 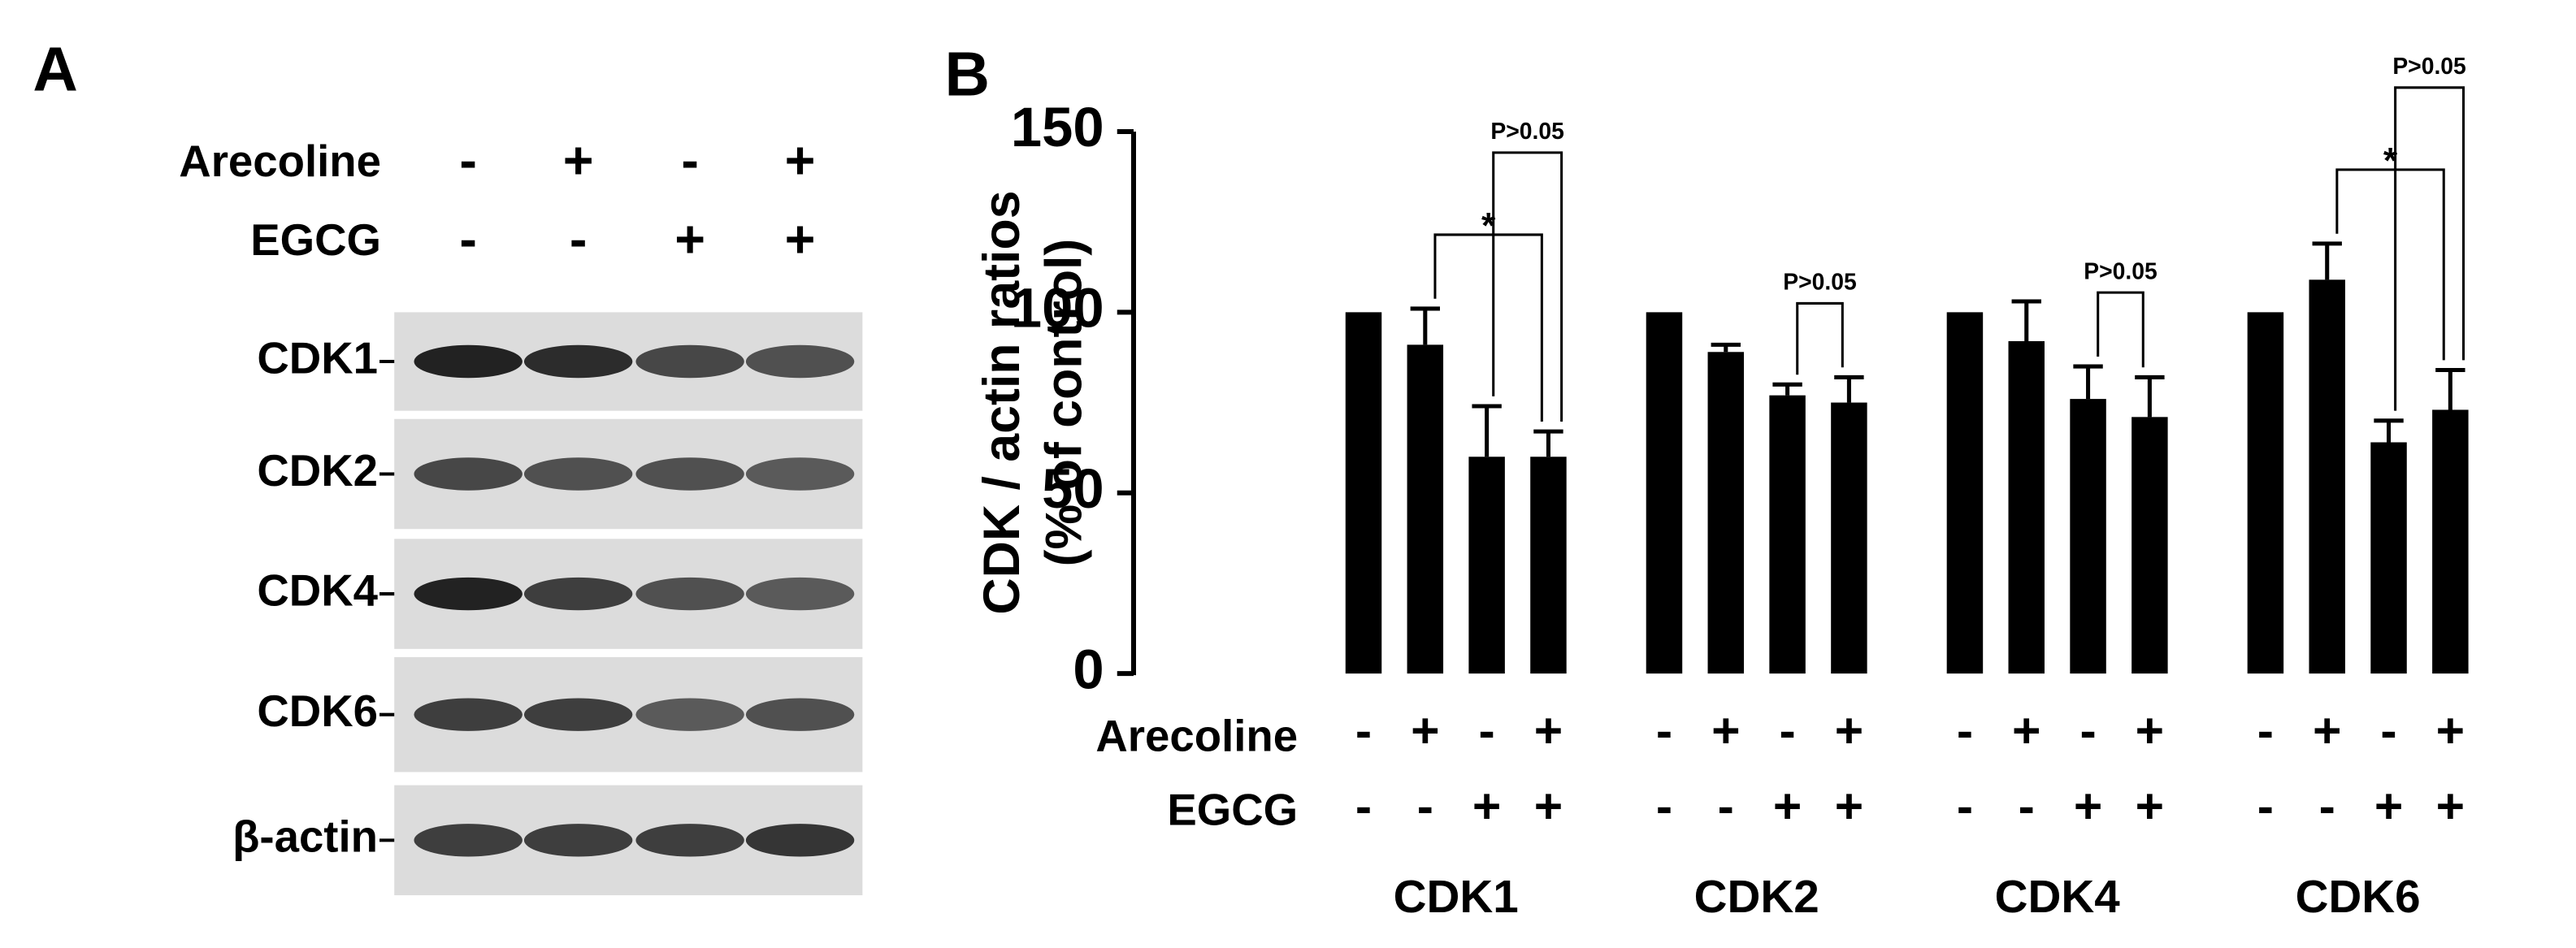 What do you see at coordinates (2358, 896) in the screenshot?
I see `group-label: CDK6` at bounding box center [2358, 896].